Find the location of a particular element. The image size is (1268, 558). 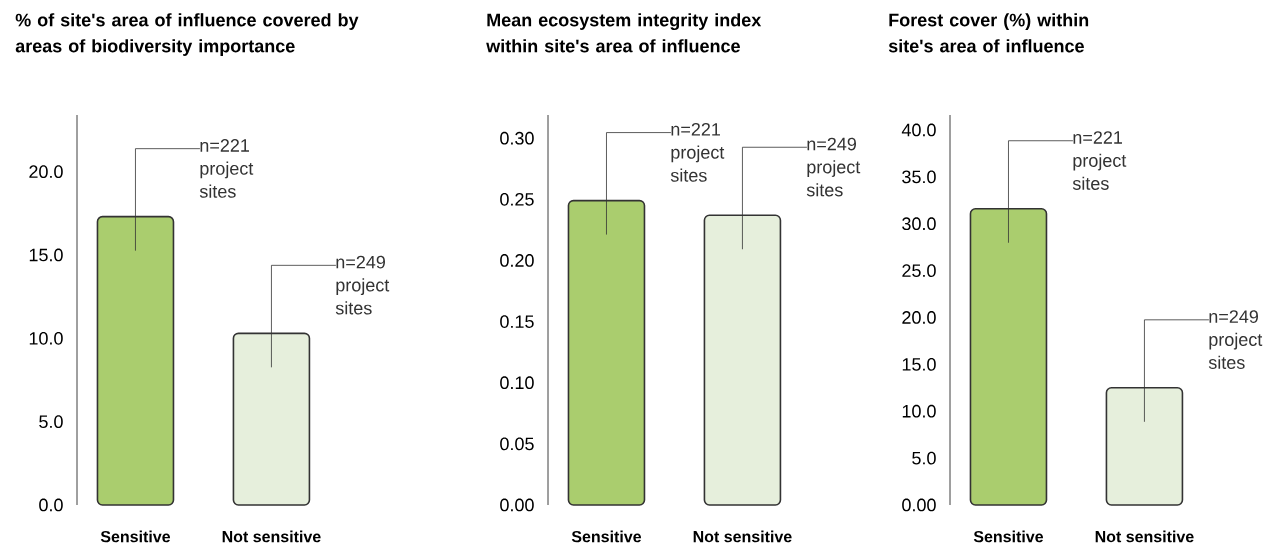

y-tick-label: 35.0 is located at coordinates (919, 177).